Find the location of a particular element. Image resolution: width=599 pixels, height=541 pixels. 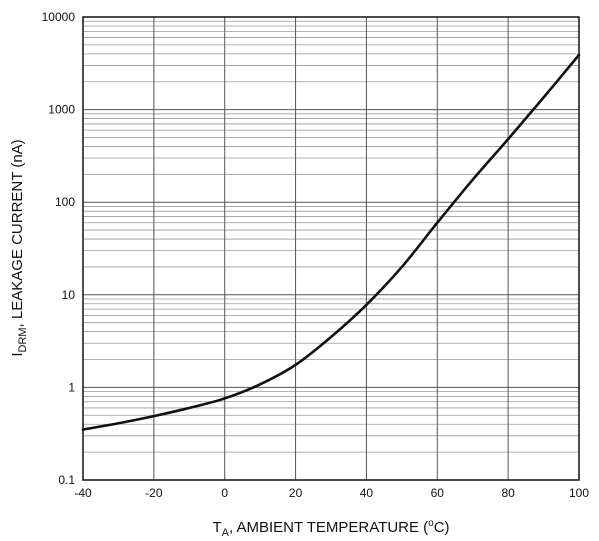

x-axis-title-subscript: A is located at coordinates (226, 533).